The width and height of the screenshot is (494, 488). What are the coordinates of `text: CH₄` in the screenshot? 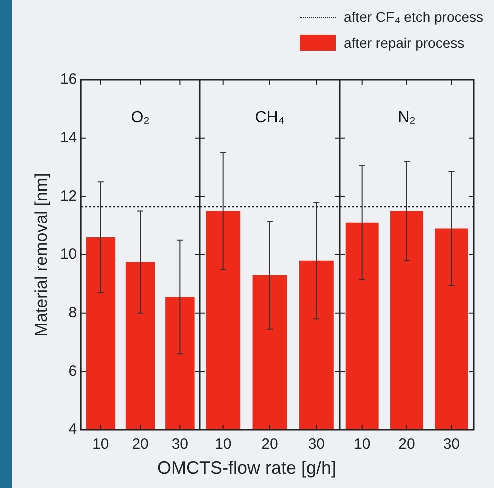 It's located at (270, 117).